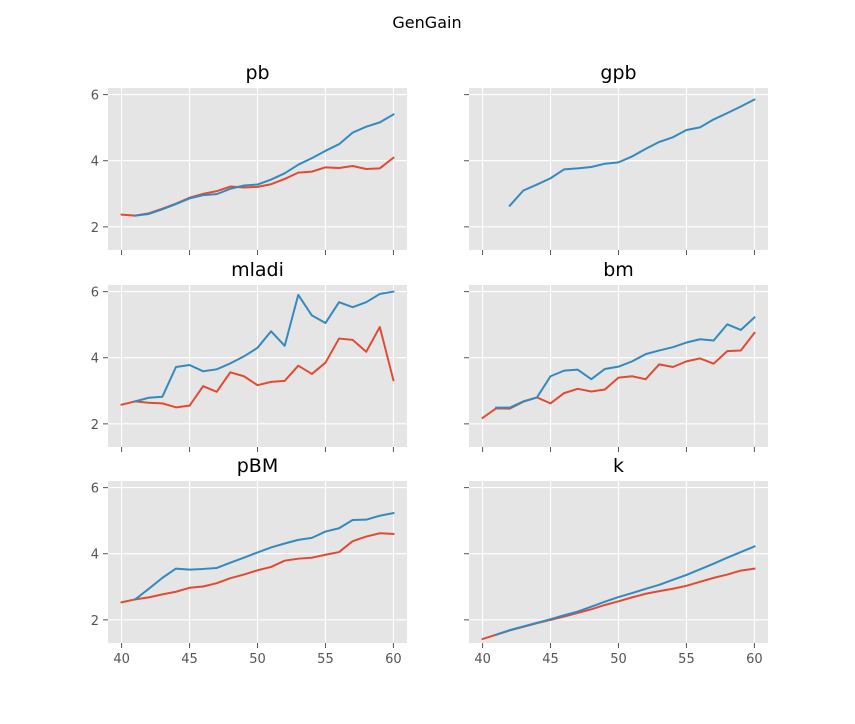  I want to click on figure-suptitle: GenGain, so click(426, 22).